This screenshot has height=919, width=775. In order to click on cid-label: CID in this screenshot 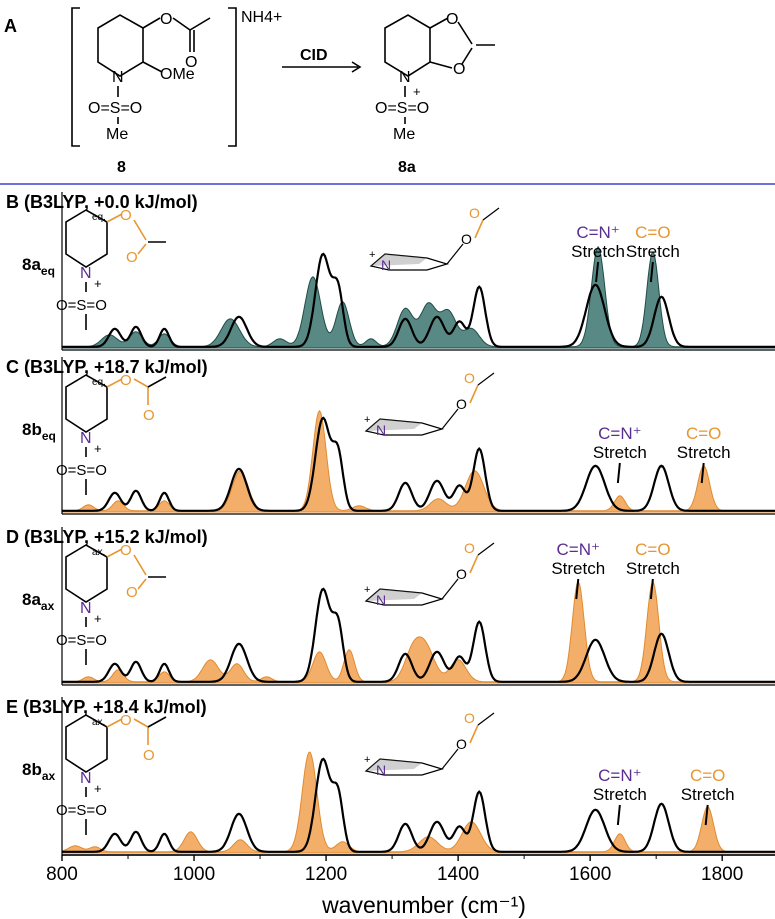, I will do `click(314, 55)`.